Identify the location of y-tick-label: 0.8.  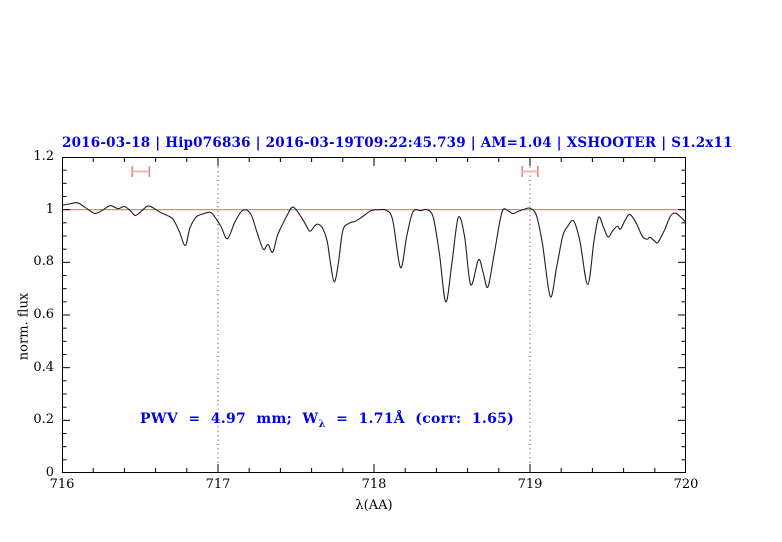
(43, 262).